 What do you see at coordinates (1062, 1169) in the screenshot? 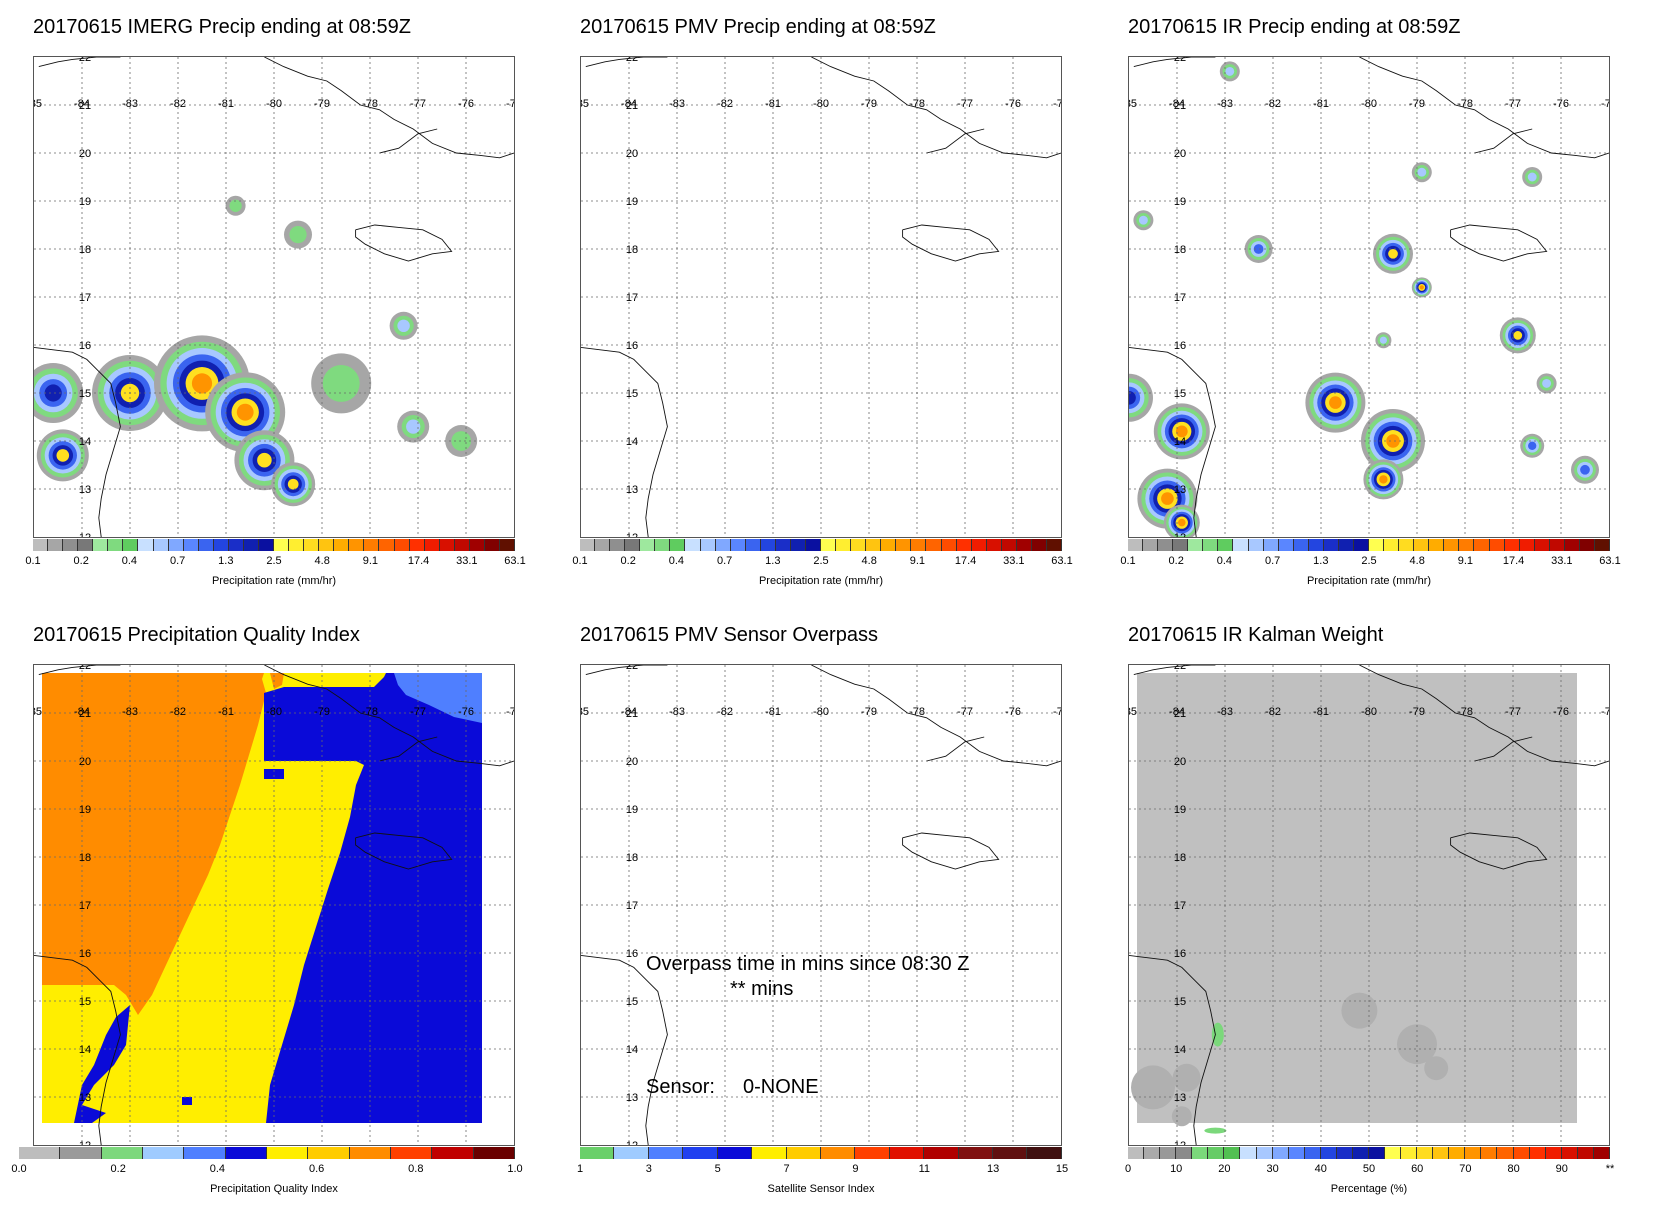
I see `colorbar-tick-label: 15` at bounding box center [1062, 1169].